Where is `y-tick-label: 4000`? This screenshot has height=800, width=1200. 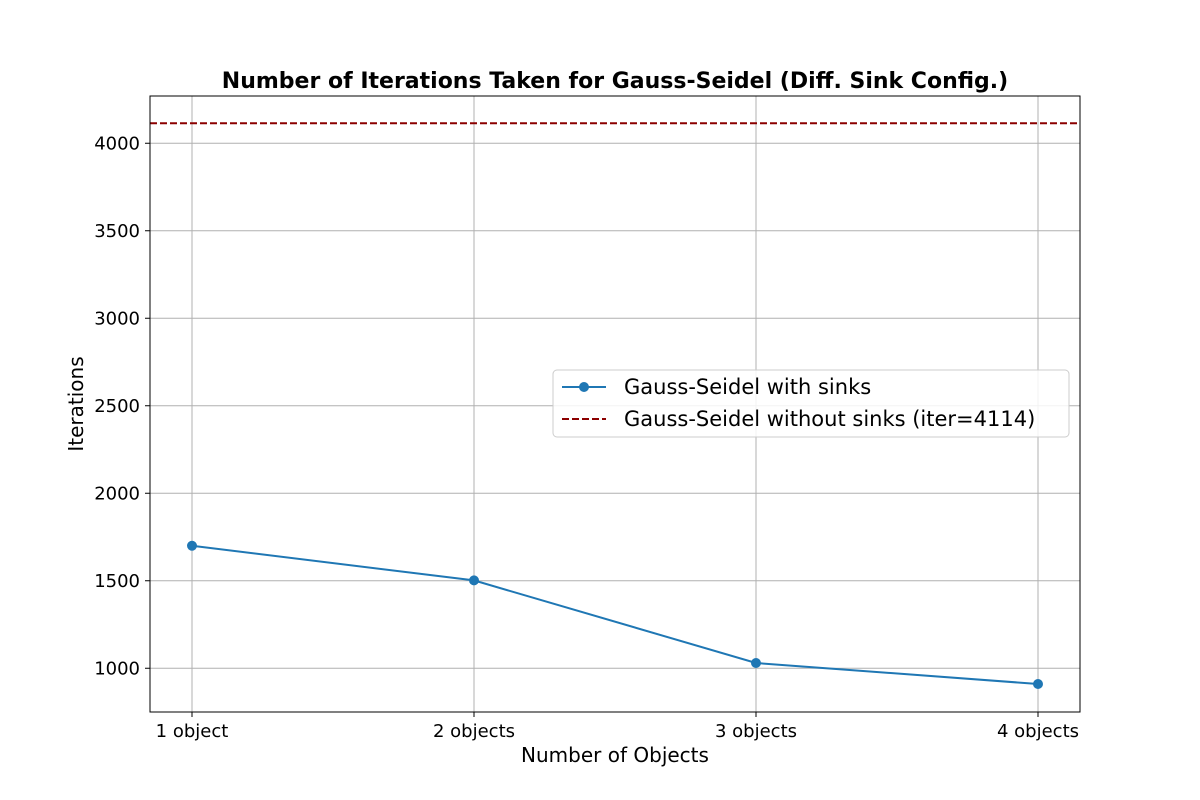 y-tick-label: 4000 is located at coordinates (117, 143).